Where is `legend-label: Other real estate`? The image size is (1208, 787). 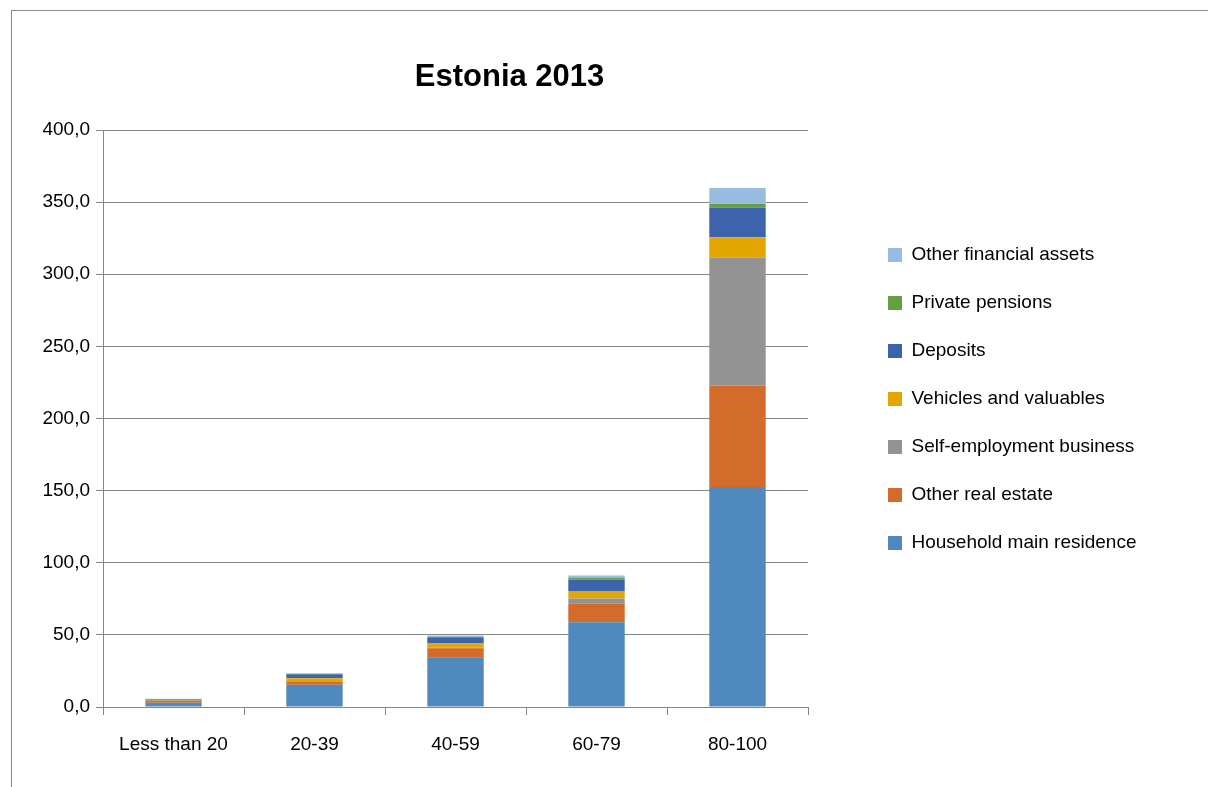 legend-label: Other real estate is located at coordinates (982, 494).